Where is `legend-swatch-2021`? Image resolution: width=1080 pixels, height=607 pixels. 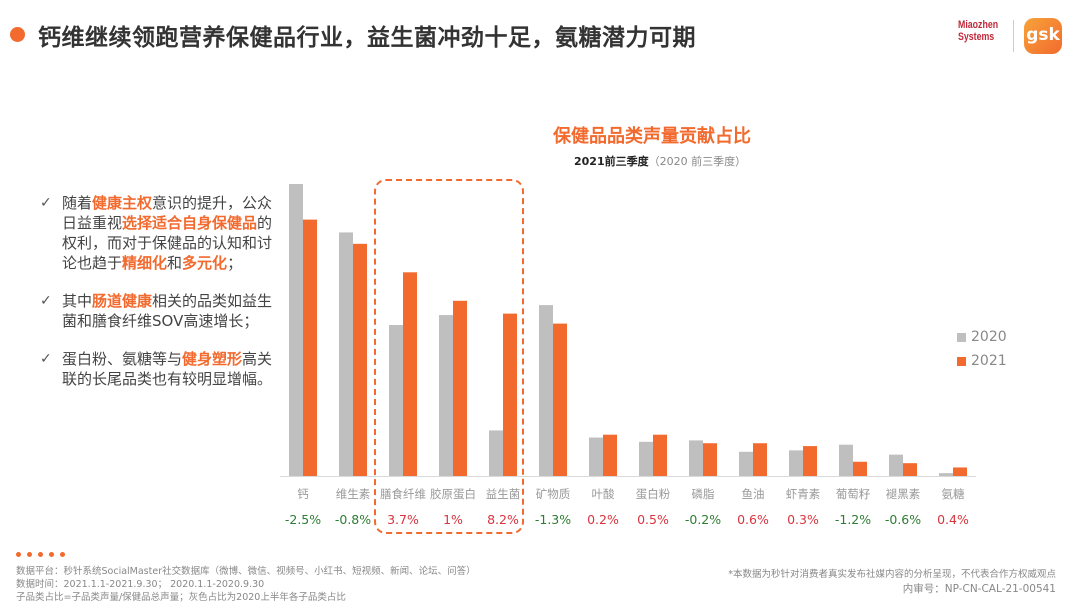
legend-swatch-2021 is located at coordinates (961, 361).